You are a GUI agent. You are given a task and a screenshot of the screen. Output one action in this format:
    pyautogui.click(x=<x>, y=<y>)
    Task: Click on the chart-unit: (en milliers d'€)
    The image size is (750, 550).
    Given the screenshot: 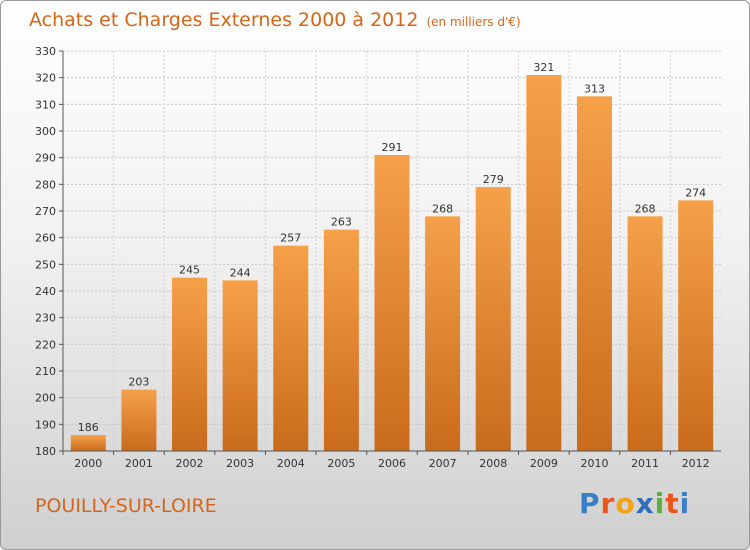 What is the action you would take?
    pyautogui.click(x=473, y=22)
    